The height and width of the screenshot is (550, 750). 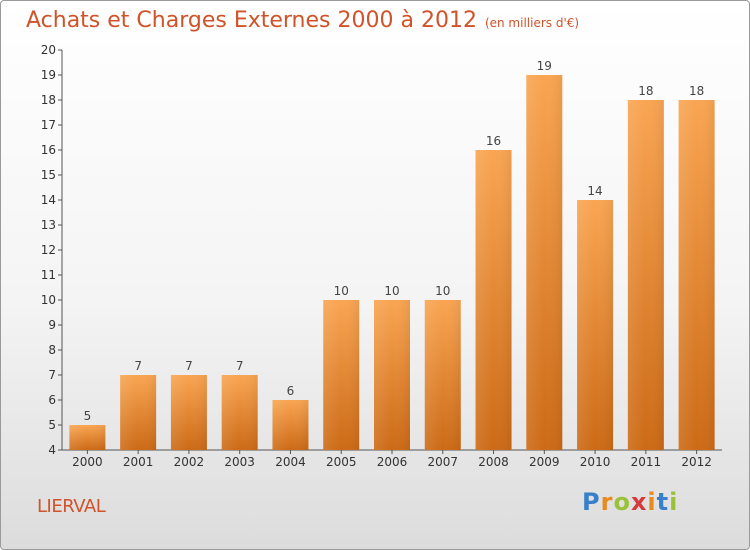 I want to click on y-tick-label: 7, so click(x=52, y=375).